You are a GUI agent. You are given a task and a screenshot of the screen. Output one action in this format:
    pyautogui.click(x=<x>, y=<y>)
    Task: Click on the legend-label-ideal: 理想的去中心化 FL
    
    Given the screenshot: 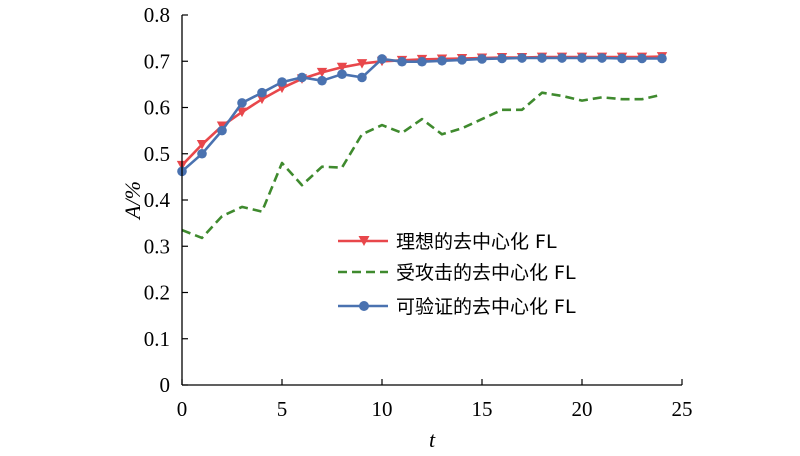 What is the action you would take?
    pyautogui.click(x=476, y=242)
    